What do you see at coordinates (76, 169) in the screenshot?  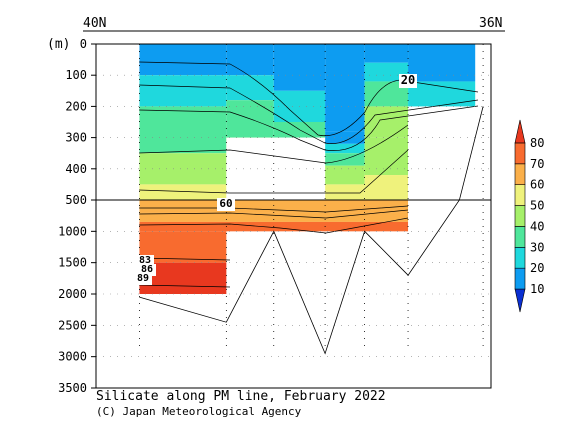 I see `y-tick-label: 400` at bounding box center [76, 169].